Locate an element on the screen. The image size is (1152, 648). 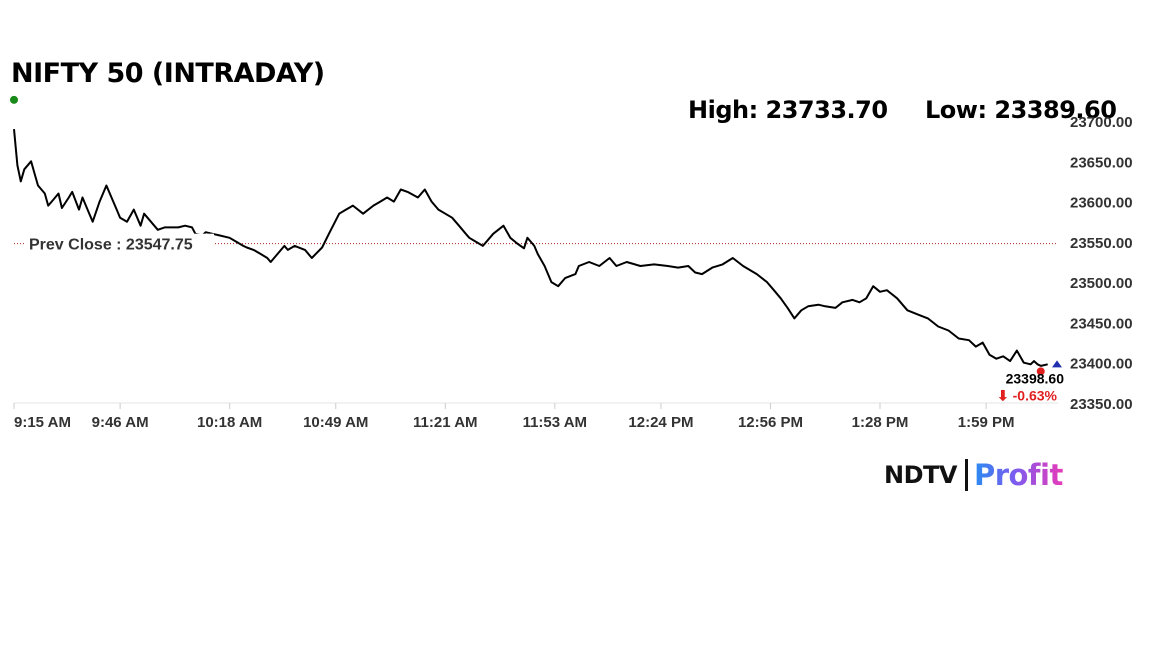
x-tick-label: 12:56 PM is located at coordinates (770, 422).